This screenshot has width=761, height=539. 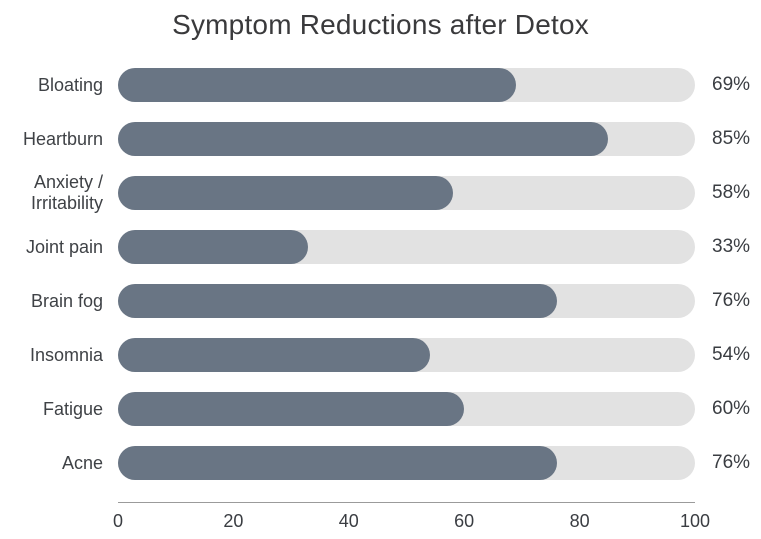 I want to click on chart-row: Fatigue 60%, so click(x=380, y=409).